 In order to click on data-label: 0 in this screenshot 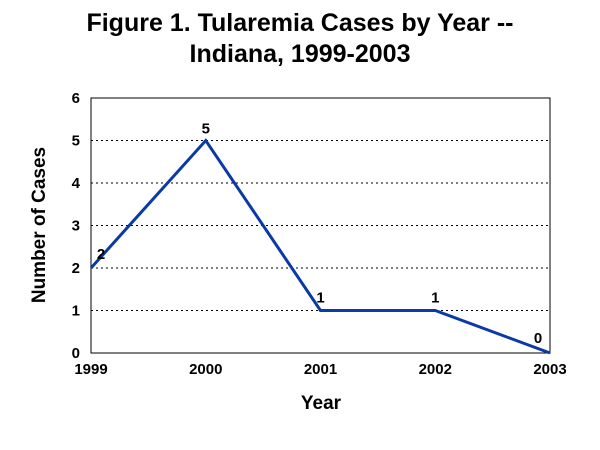, I will do `click(538, 338)`.